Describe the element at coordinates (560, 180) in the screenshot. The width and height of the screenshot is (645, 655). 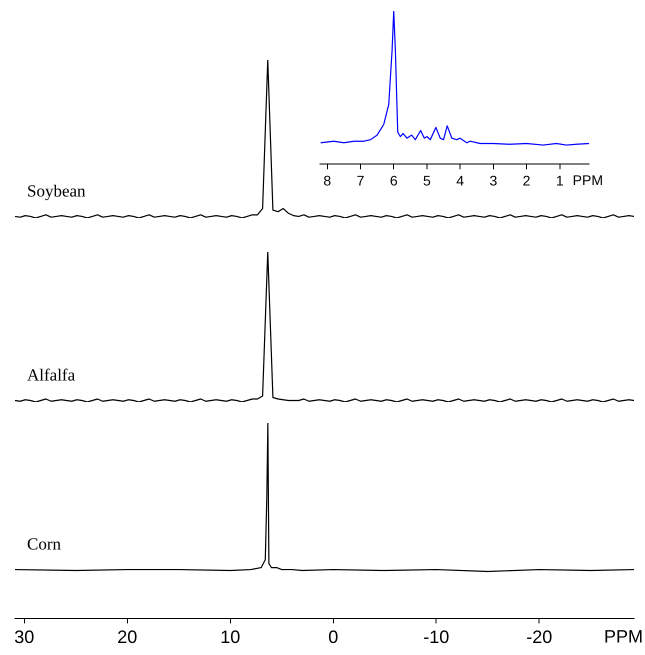
I see `x-tick-label: 1` at that location.